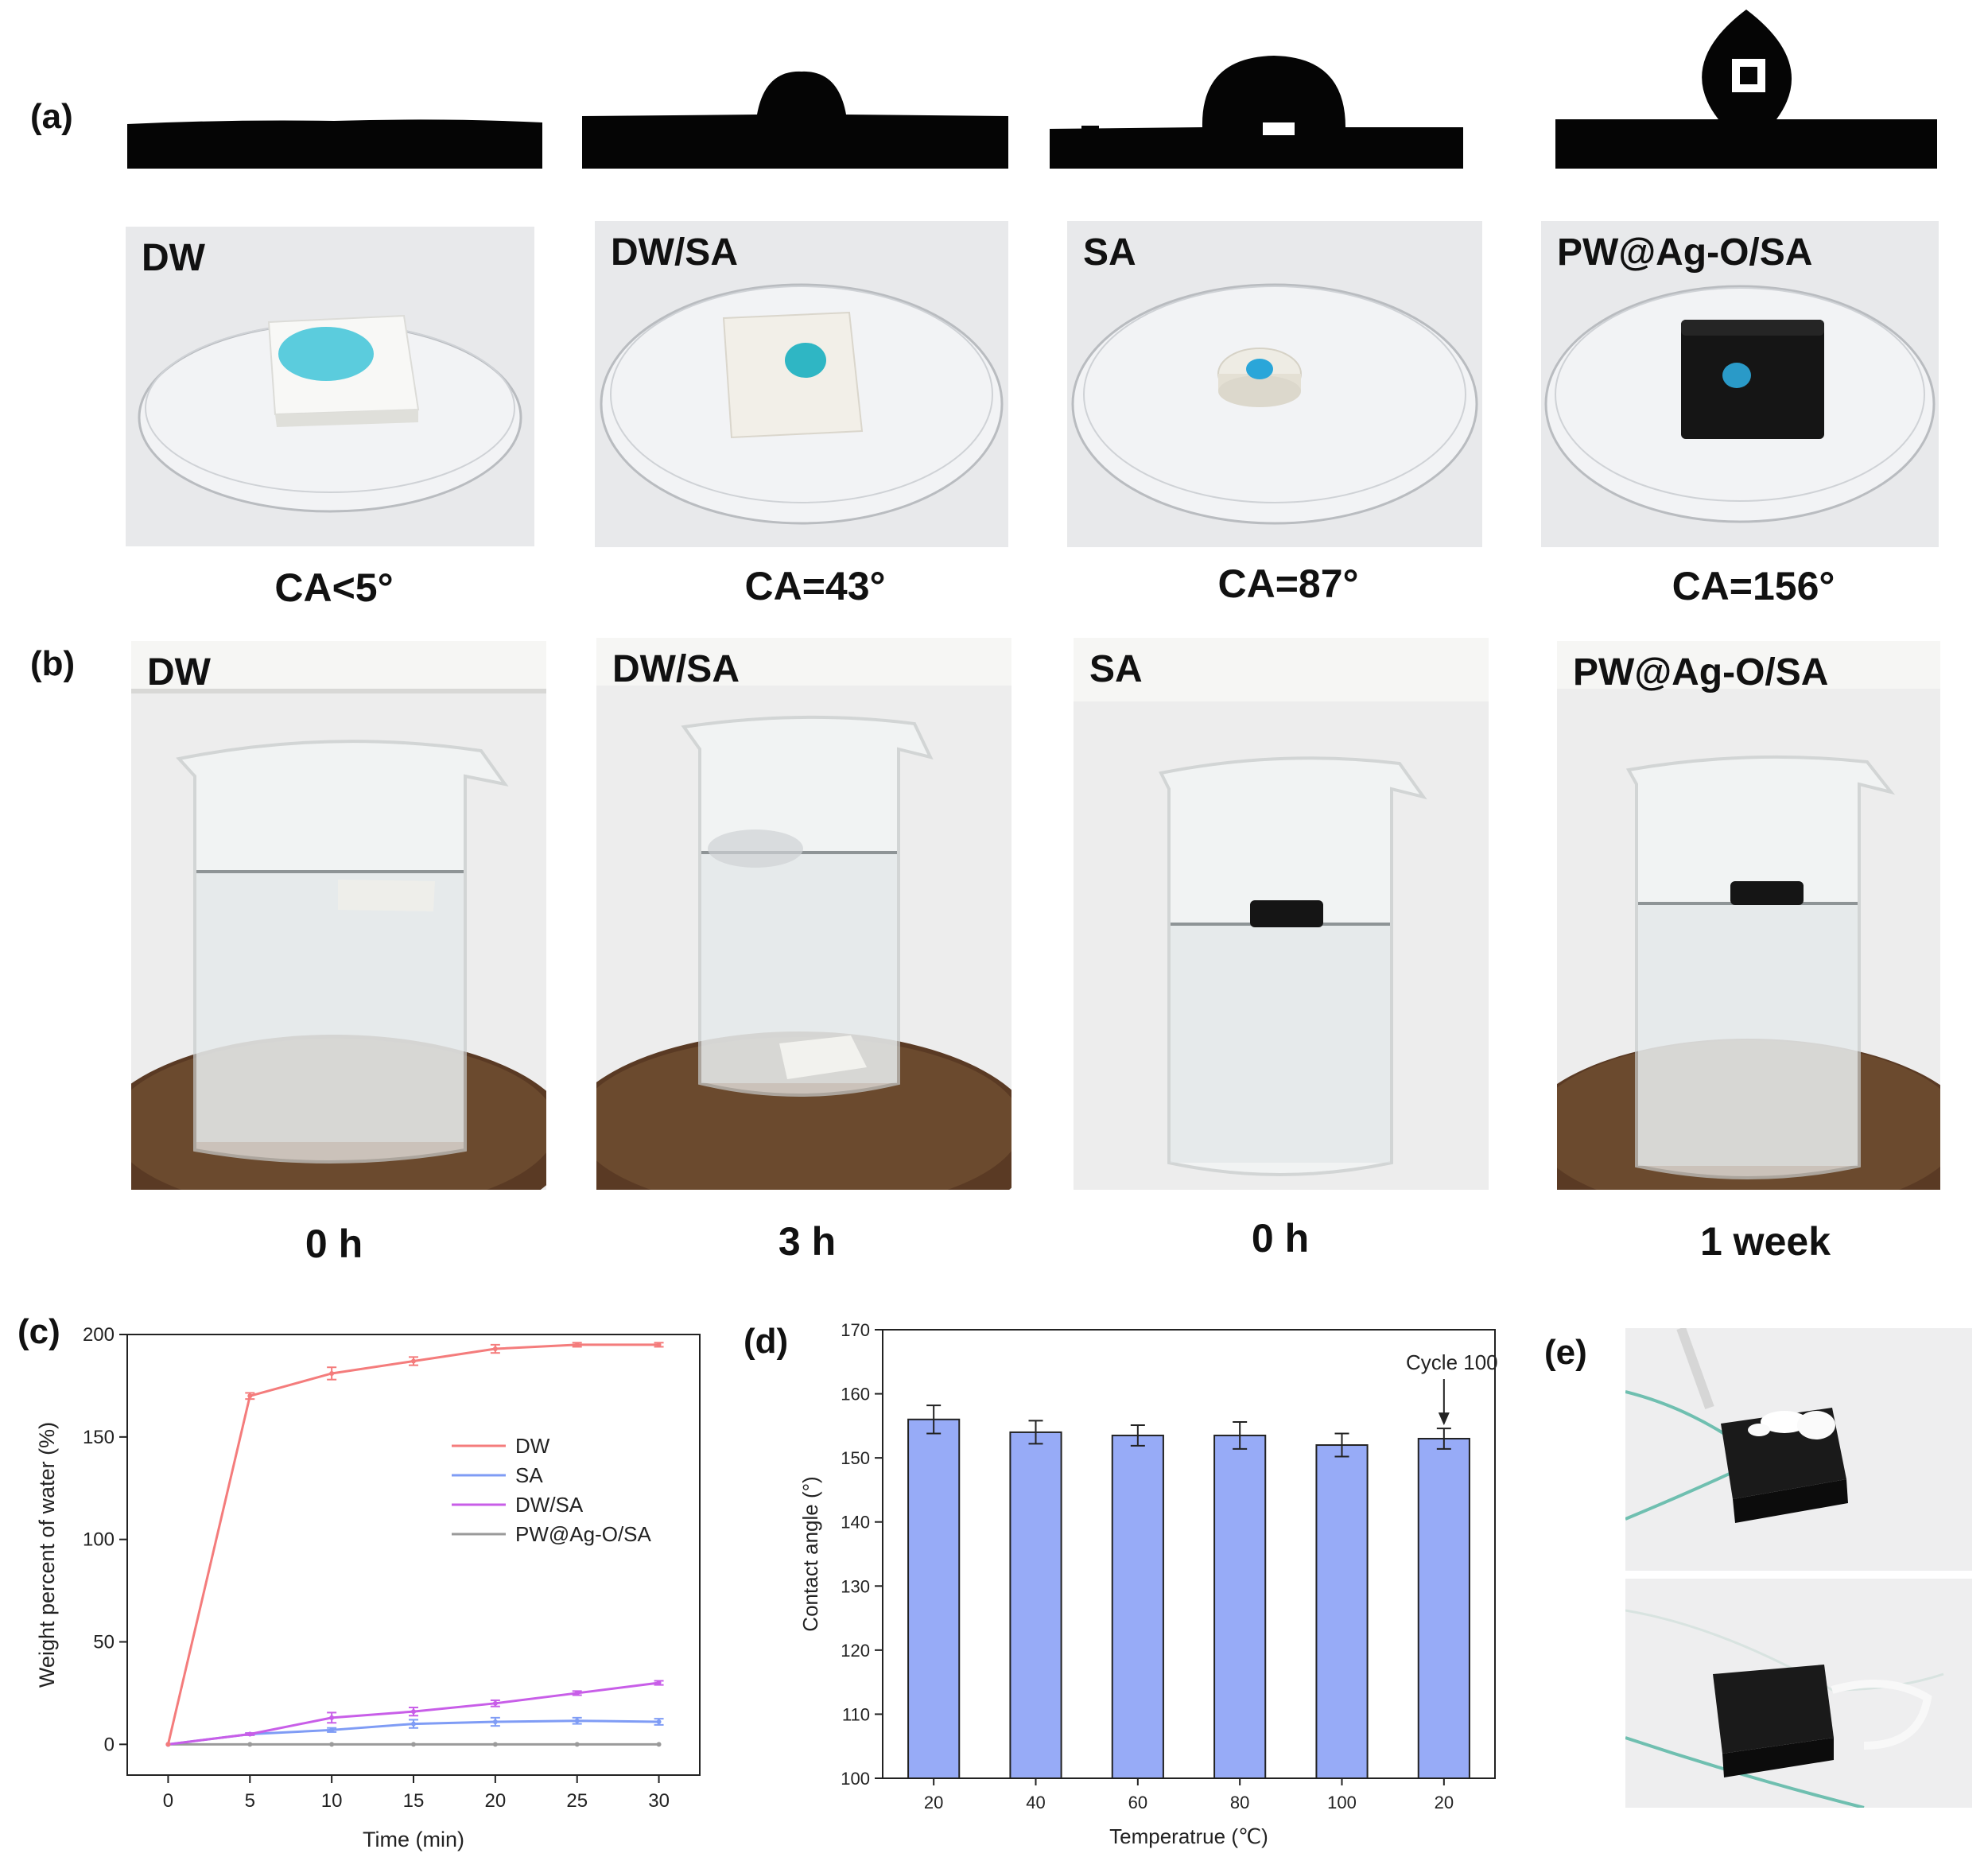 This screenshot has height=1857, width=1988. I want to click on petri-photo-pw-ag-o-sa: PW@Ag-O/SA, so click(1740, 384).